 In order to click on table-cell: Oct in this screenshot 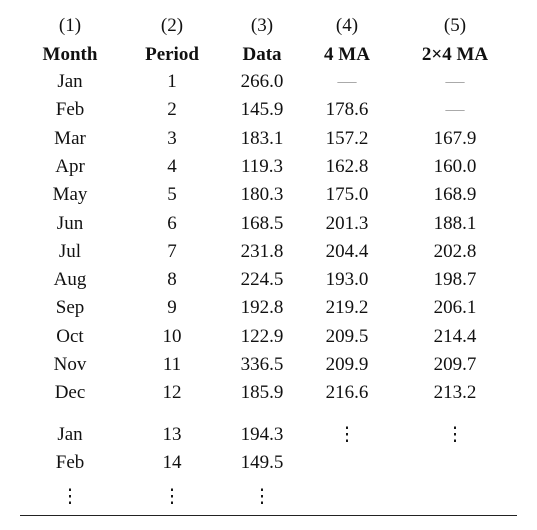, I will do `click(70, 336)`.